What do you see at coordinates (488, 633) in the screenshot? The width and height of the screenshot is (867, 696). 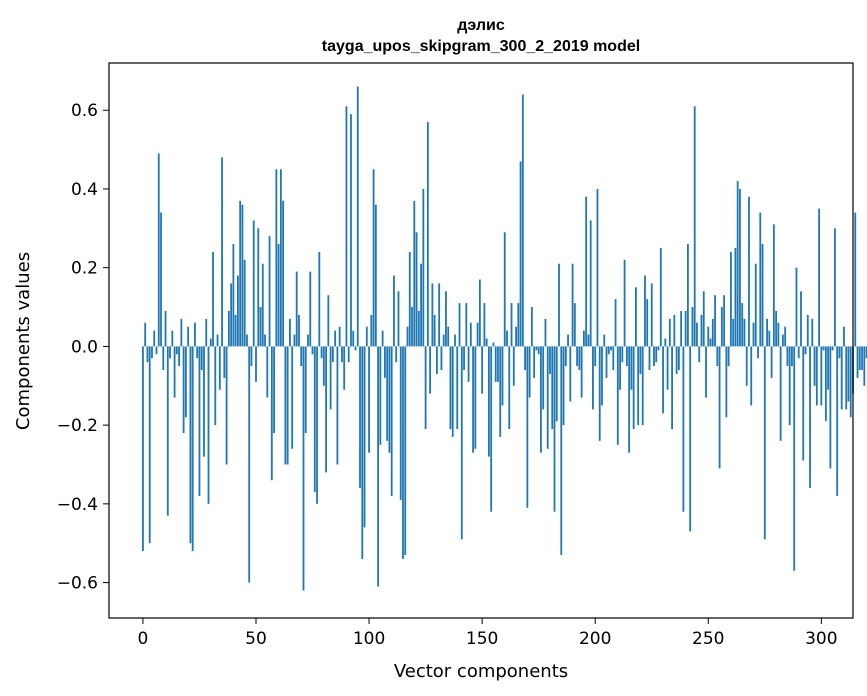 I see `x-axis-ticks: 0 50 100 150 200 250 300` at bounding box center [488, 633].